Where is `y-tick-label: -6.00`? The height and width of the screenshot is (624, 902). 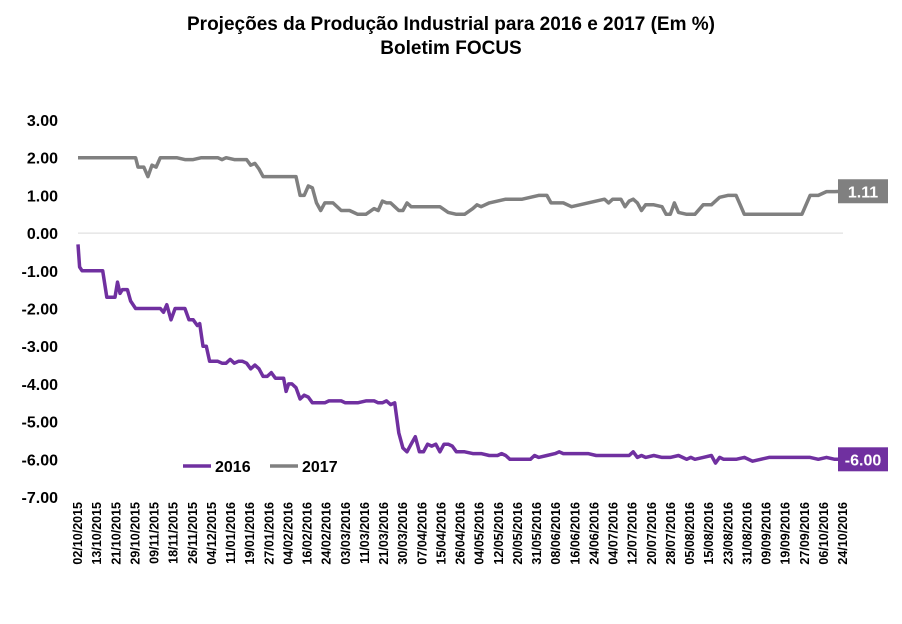
y-tick-label: -6.00 is located at coordinates (40, 460).